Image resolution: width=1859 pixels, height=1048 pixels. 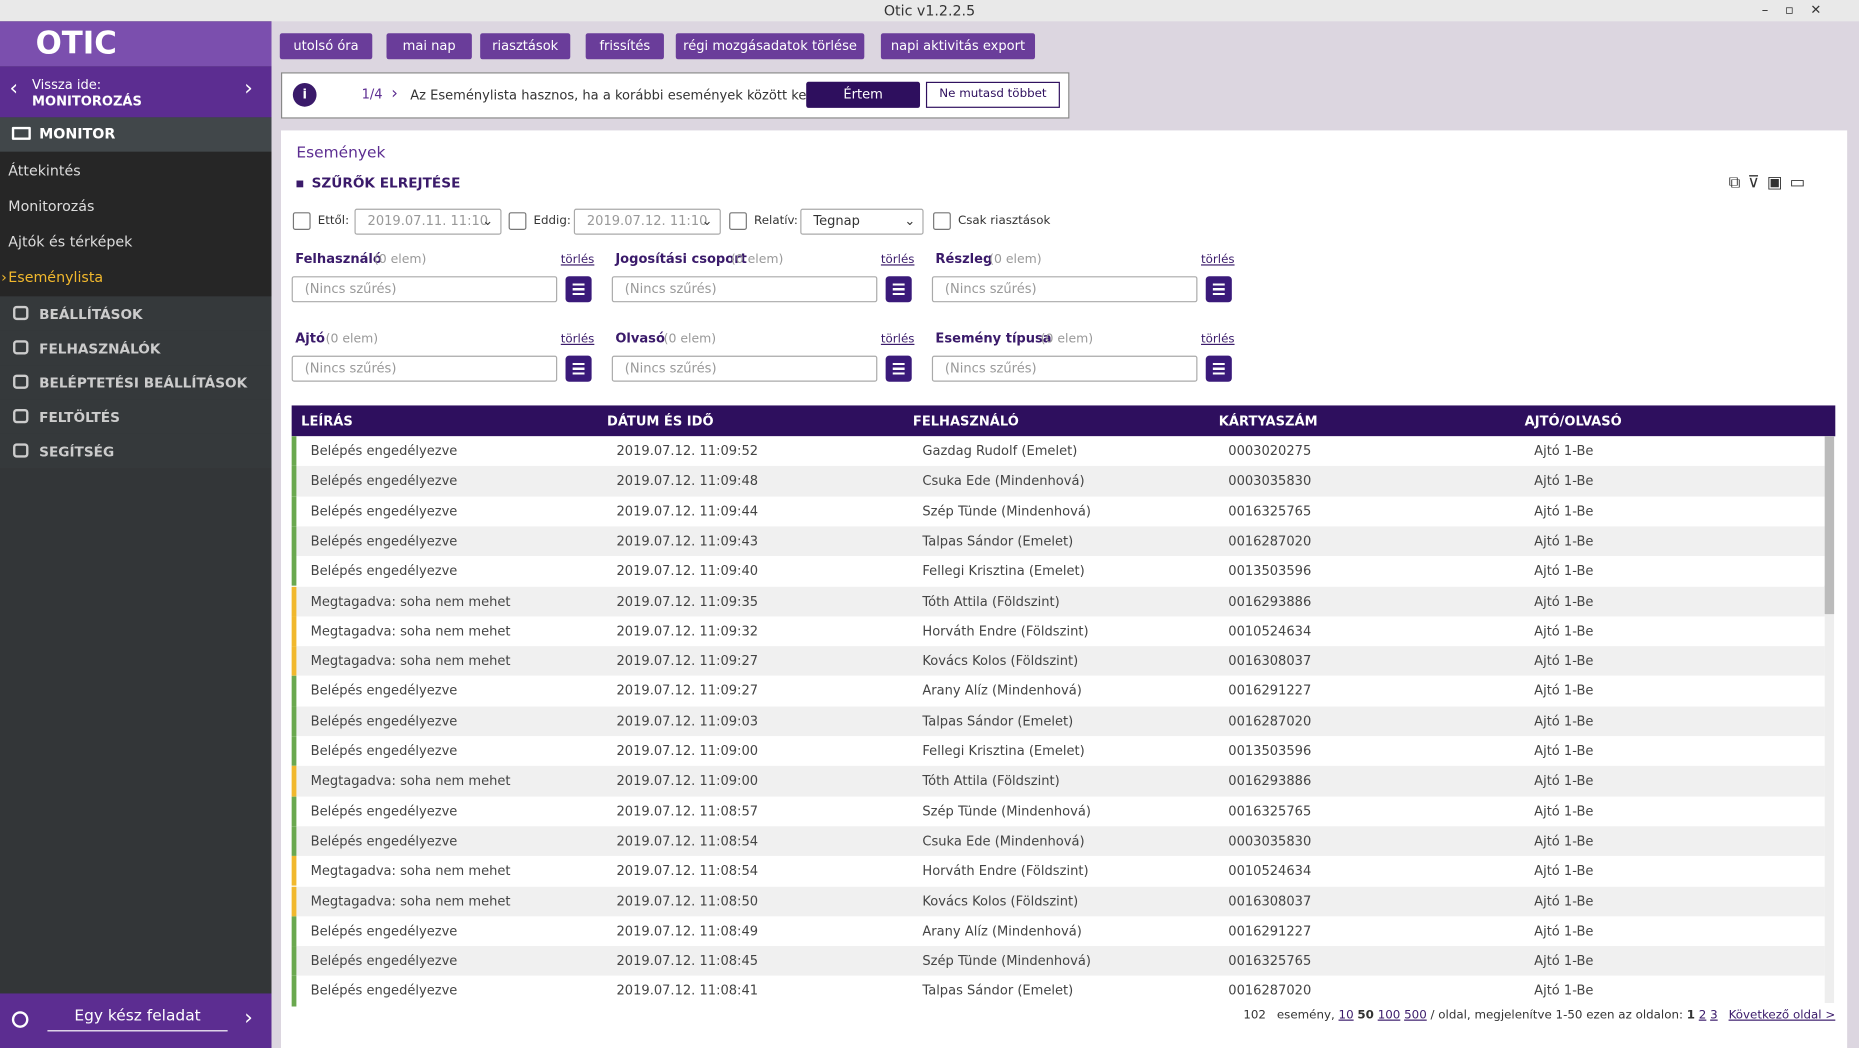 What do you see at coordinates (862, 221) in the screenshot?
I see `relative-select: Tegnap ⌄` at bounding box center [862, 221].